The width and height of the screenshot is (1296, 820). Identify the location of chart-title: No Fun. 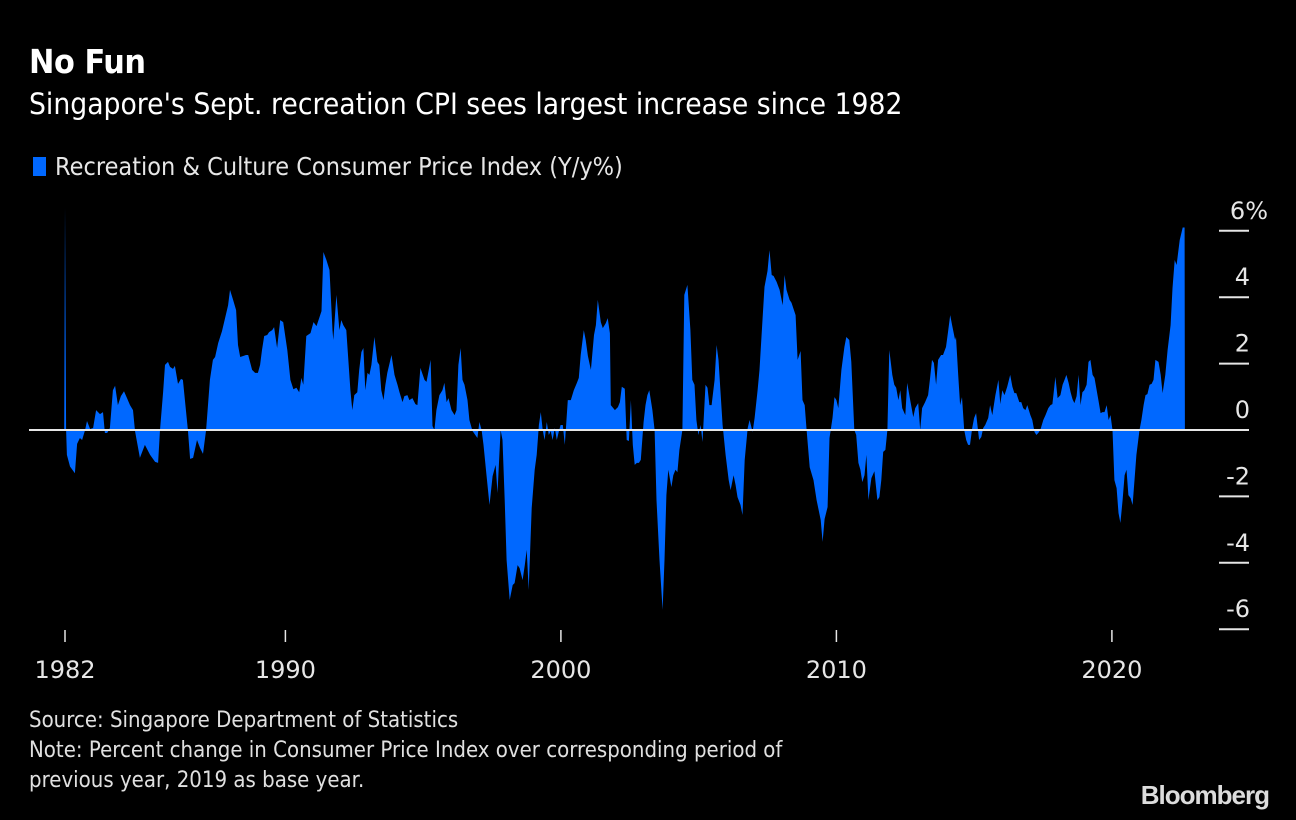
(87, 61).